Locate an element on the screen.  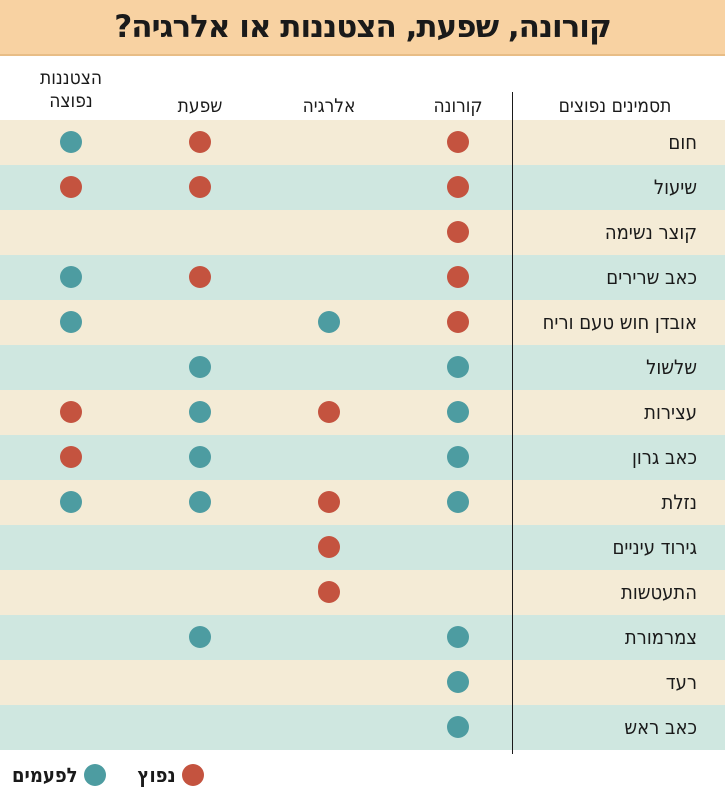
table-row: חום is located at coordinates (362, 142).